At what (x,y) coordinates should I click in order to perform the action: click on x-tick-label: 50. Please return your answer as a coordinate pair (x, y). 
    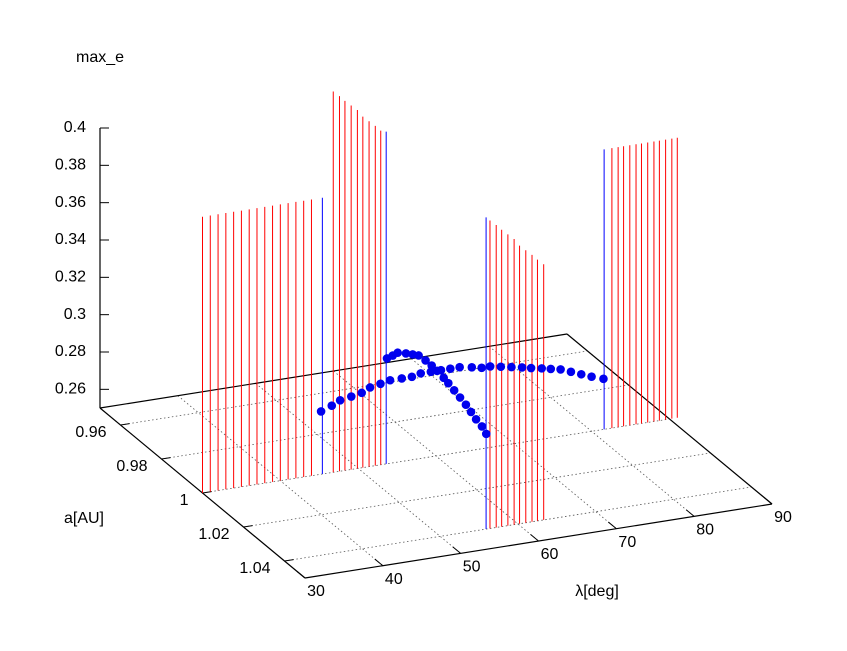
    Looking at the image, I should click on (472, 567).